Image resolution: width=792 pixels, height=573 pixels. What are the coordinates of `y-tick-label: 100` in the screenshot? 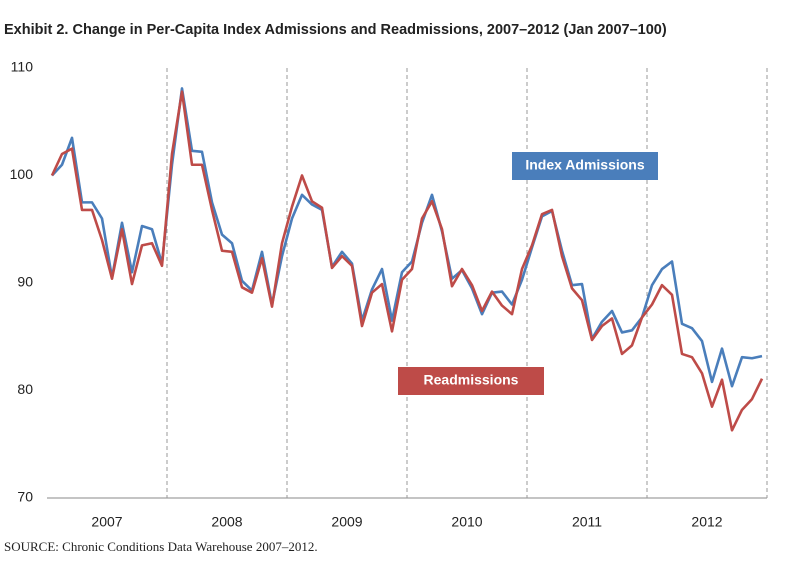 It's located at (22, 174).